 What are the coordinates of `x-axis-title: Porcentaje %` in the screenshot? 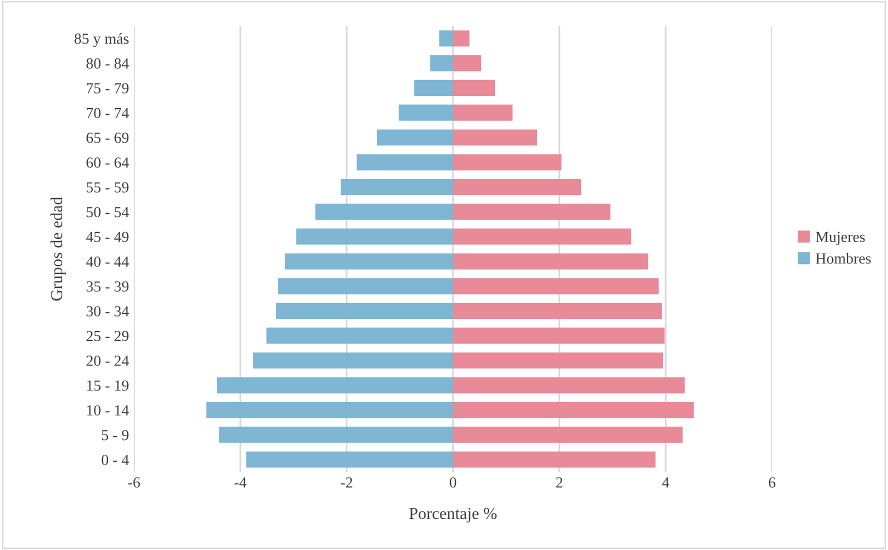 It's located at (453, 515).